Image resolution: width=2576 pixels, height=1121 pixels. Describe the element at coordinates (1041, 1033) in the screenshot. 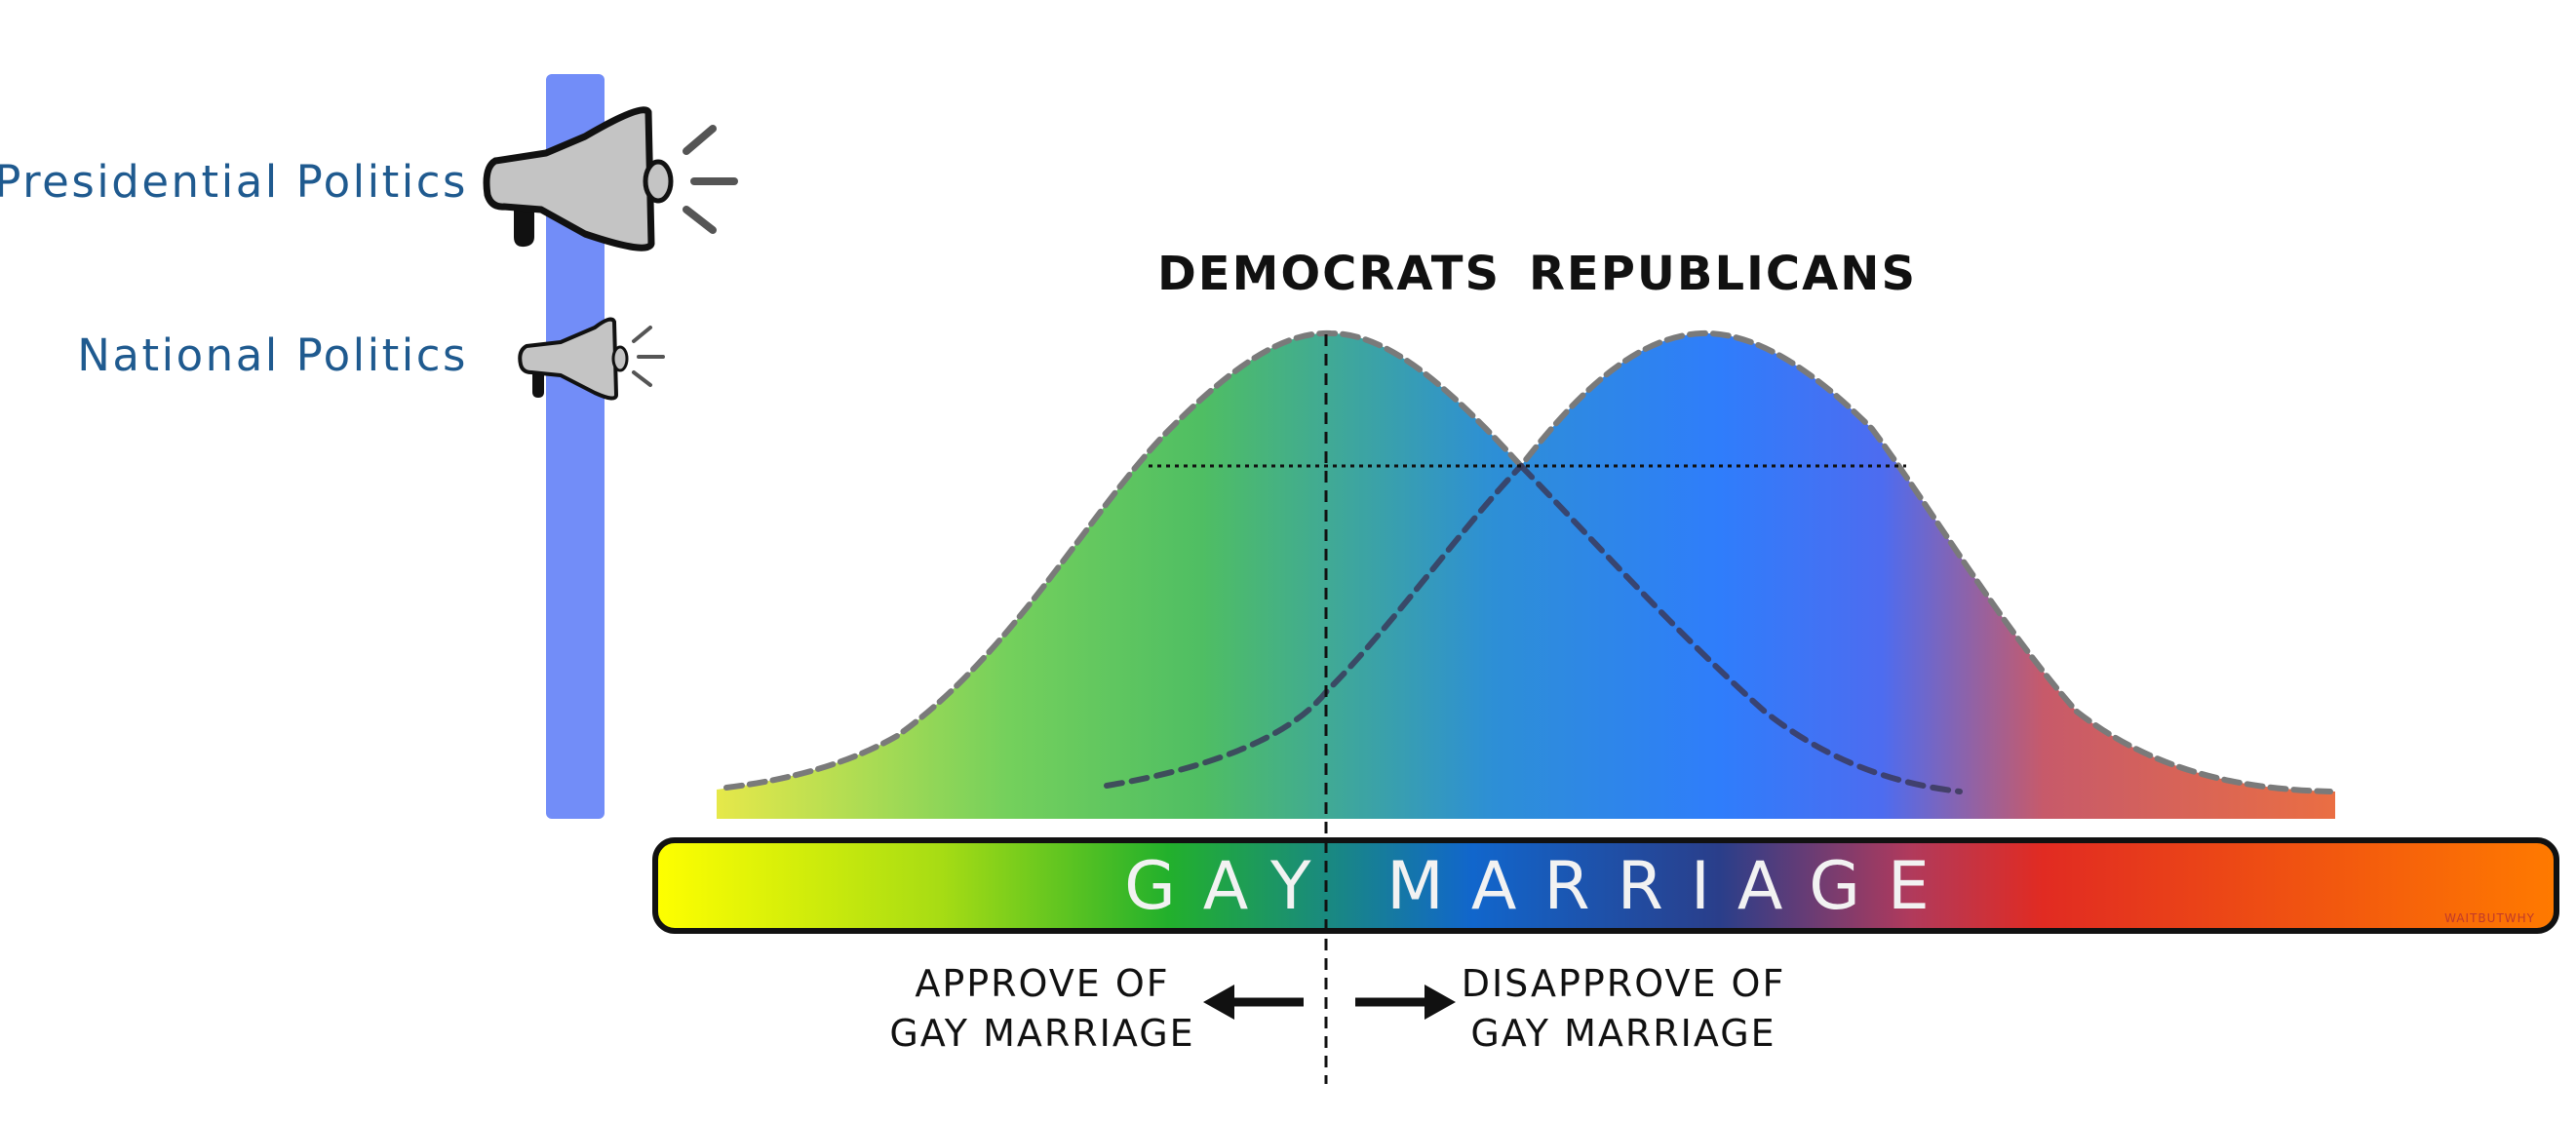

I see `approve-label-line2: GAY MARRIAGE` at that location.